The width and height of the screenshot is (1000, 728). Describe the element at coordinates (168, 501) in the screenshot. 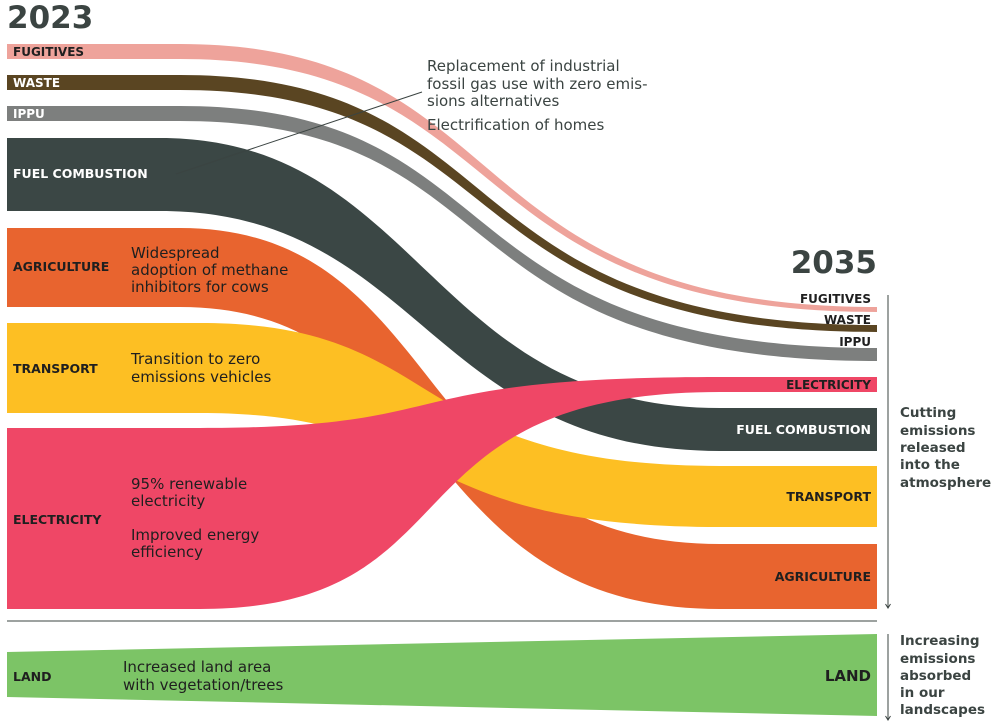

I see `svg-text: electricity` at that location.